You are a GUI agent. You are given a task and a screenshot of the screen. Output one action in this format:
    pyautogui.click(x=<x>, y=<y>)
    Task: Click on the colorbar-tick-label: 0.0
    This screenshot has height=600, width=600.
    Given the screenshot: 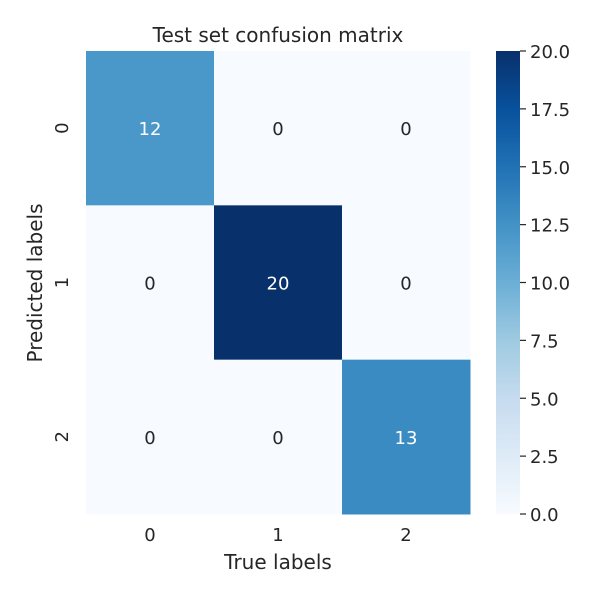 What is the action you would take?
    pyautogui.click(x=544, y=515)
    